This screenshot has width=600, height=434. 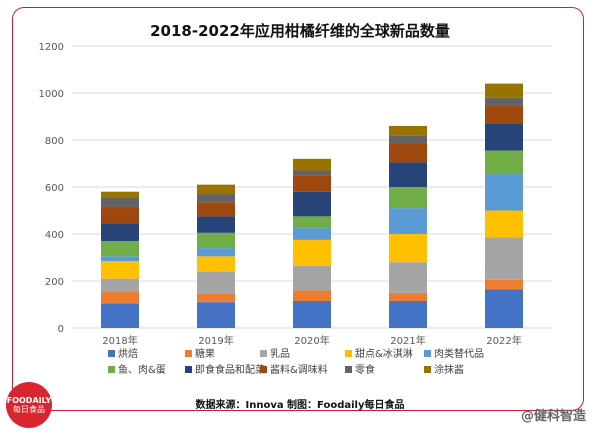 I want to click on y-tick-label: 400, so click(x=54, y=235).